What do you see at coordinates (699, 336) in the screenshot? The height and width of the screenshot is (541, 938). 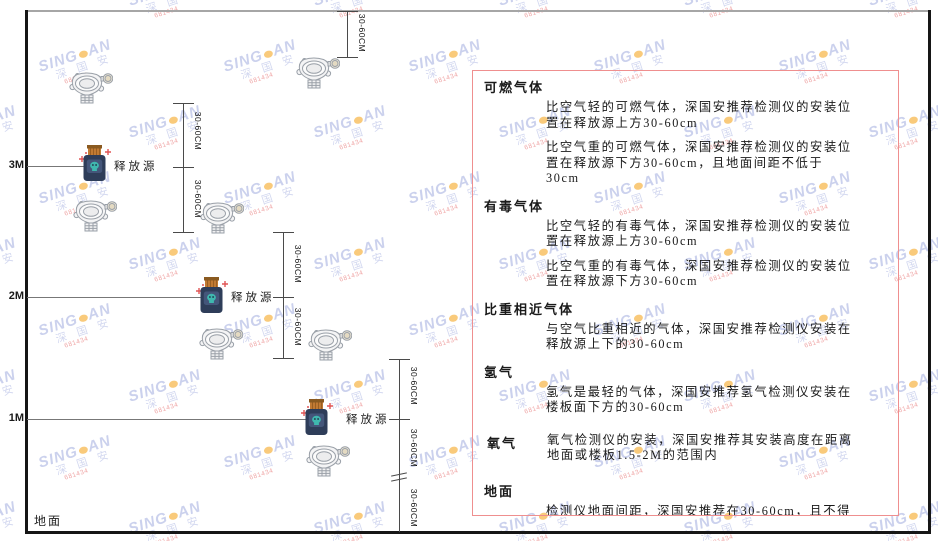 I see `section-paragraph: 与空气比重相近的气体，深国安推荐检测仪安装在释放源上下的30-60cm` at bounding box center [699, 336].